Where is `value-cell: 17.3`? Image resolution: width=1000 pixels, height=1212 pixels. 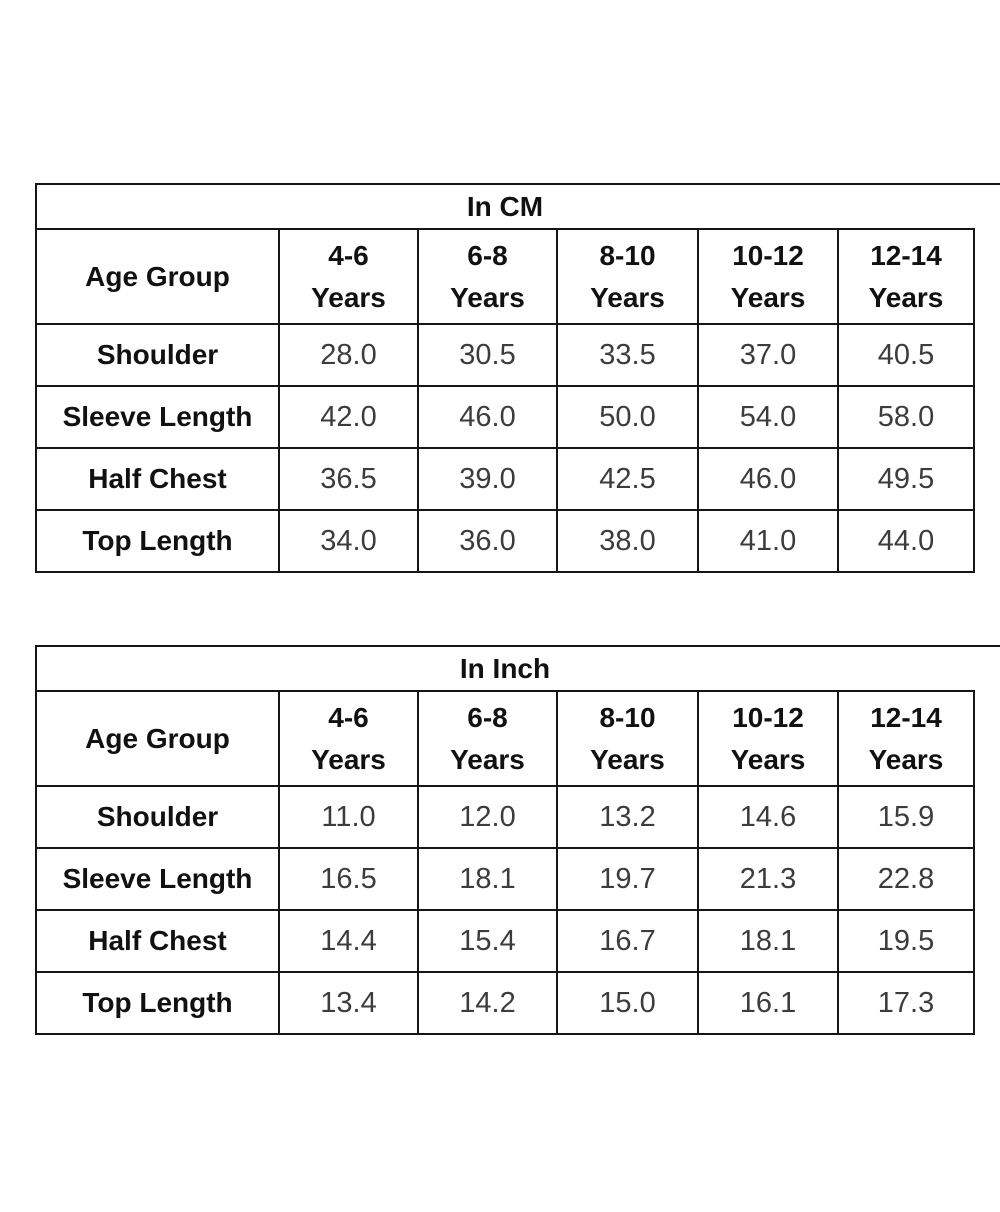
value-cell: 17.3 is located at coordinates (906, 1003).